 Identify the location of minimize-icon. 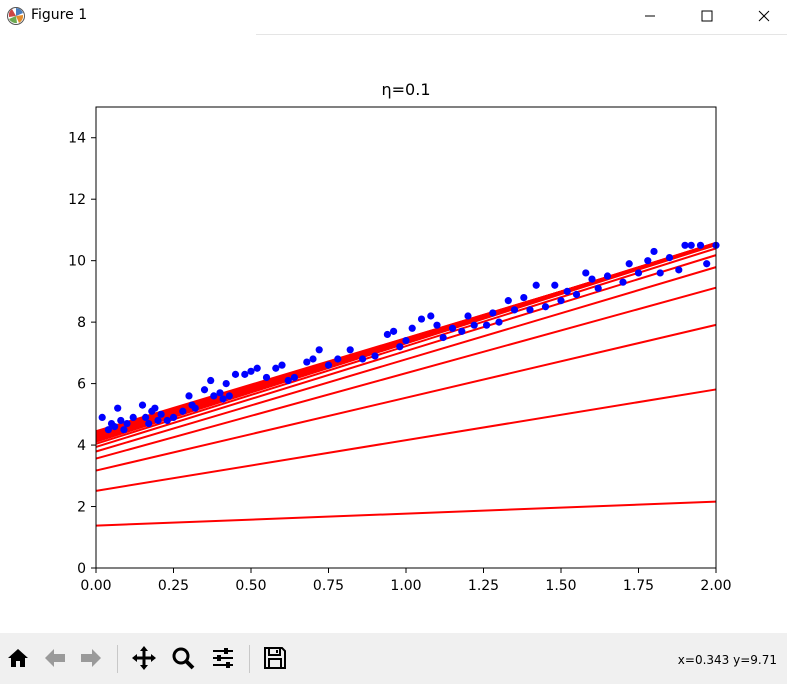
(650, 16).